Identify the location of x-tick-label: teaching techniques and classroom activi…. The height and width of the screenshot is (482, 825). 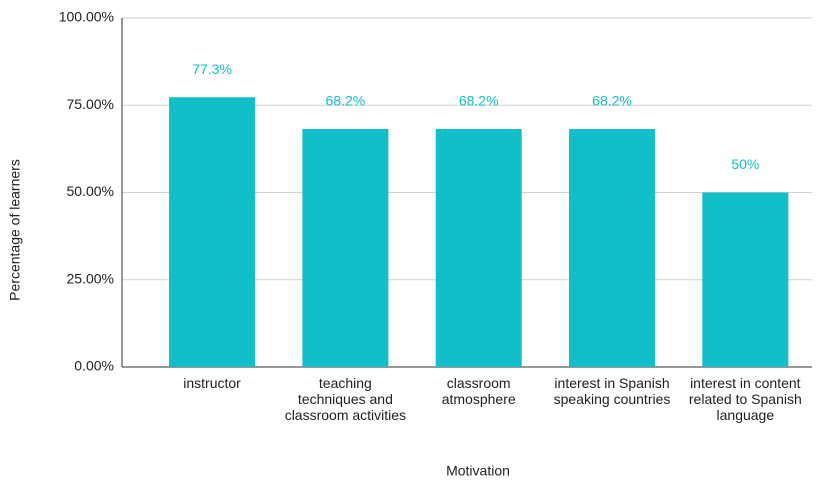
(345, 399).